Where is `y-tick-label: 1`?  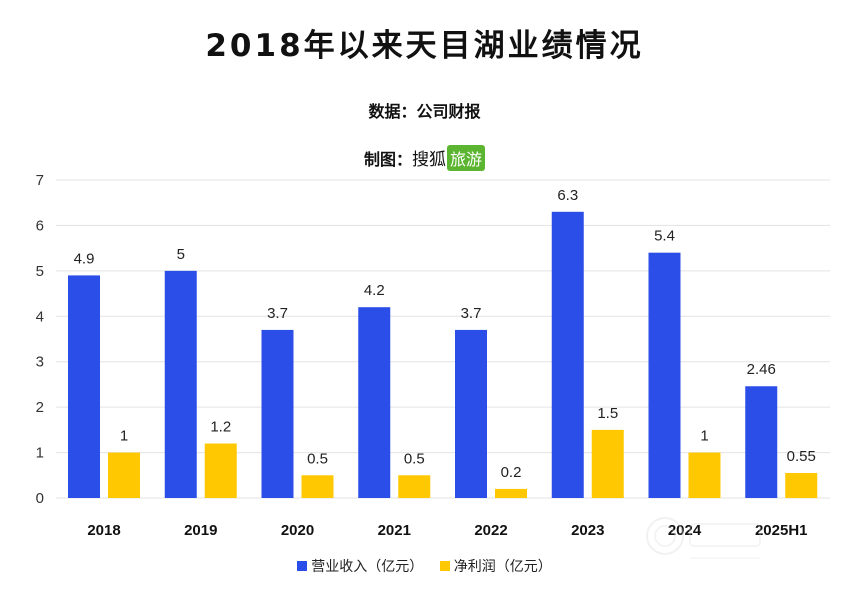
y-tick-label: 1 is located at coordinates (40, 453).